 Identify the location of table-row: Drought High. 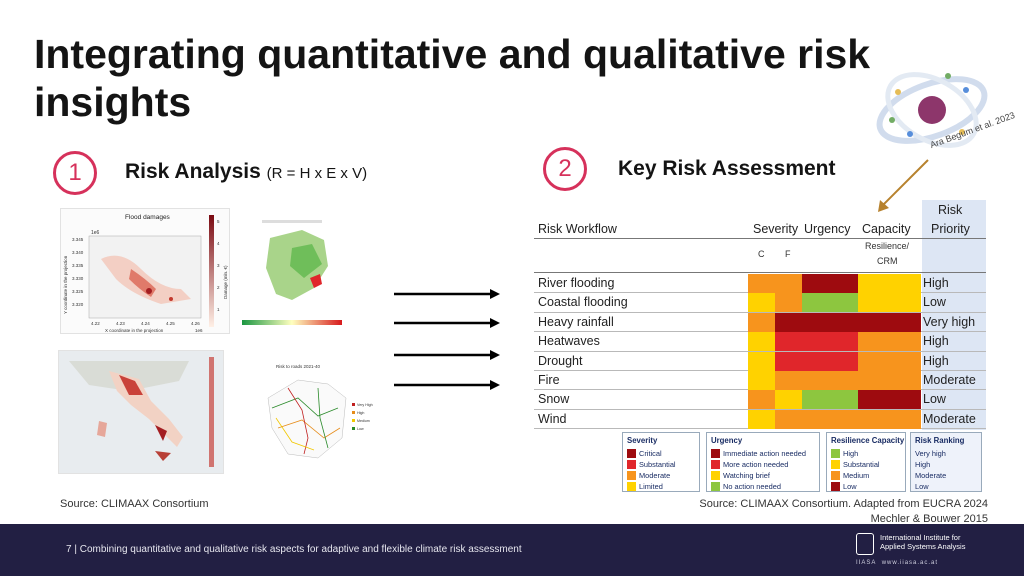
(760, 361).